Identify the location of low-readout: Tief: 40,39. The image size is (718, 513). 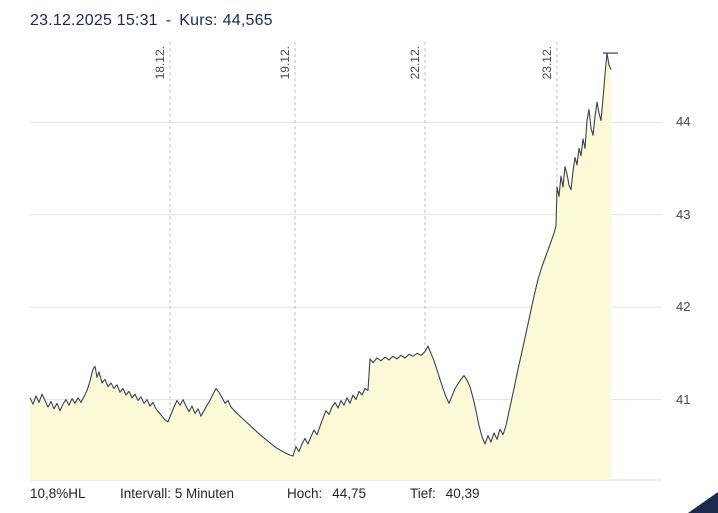
(445, 493).